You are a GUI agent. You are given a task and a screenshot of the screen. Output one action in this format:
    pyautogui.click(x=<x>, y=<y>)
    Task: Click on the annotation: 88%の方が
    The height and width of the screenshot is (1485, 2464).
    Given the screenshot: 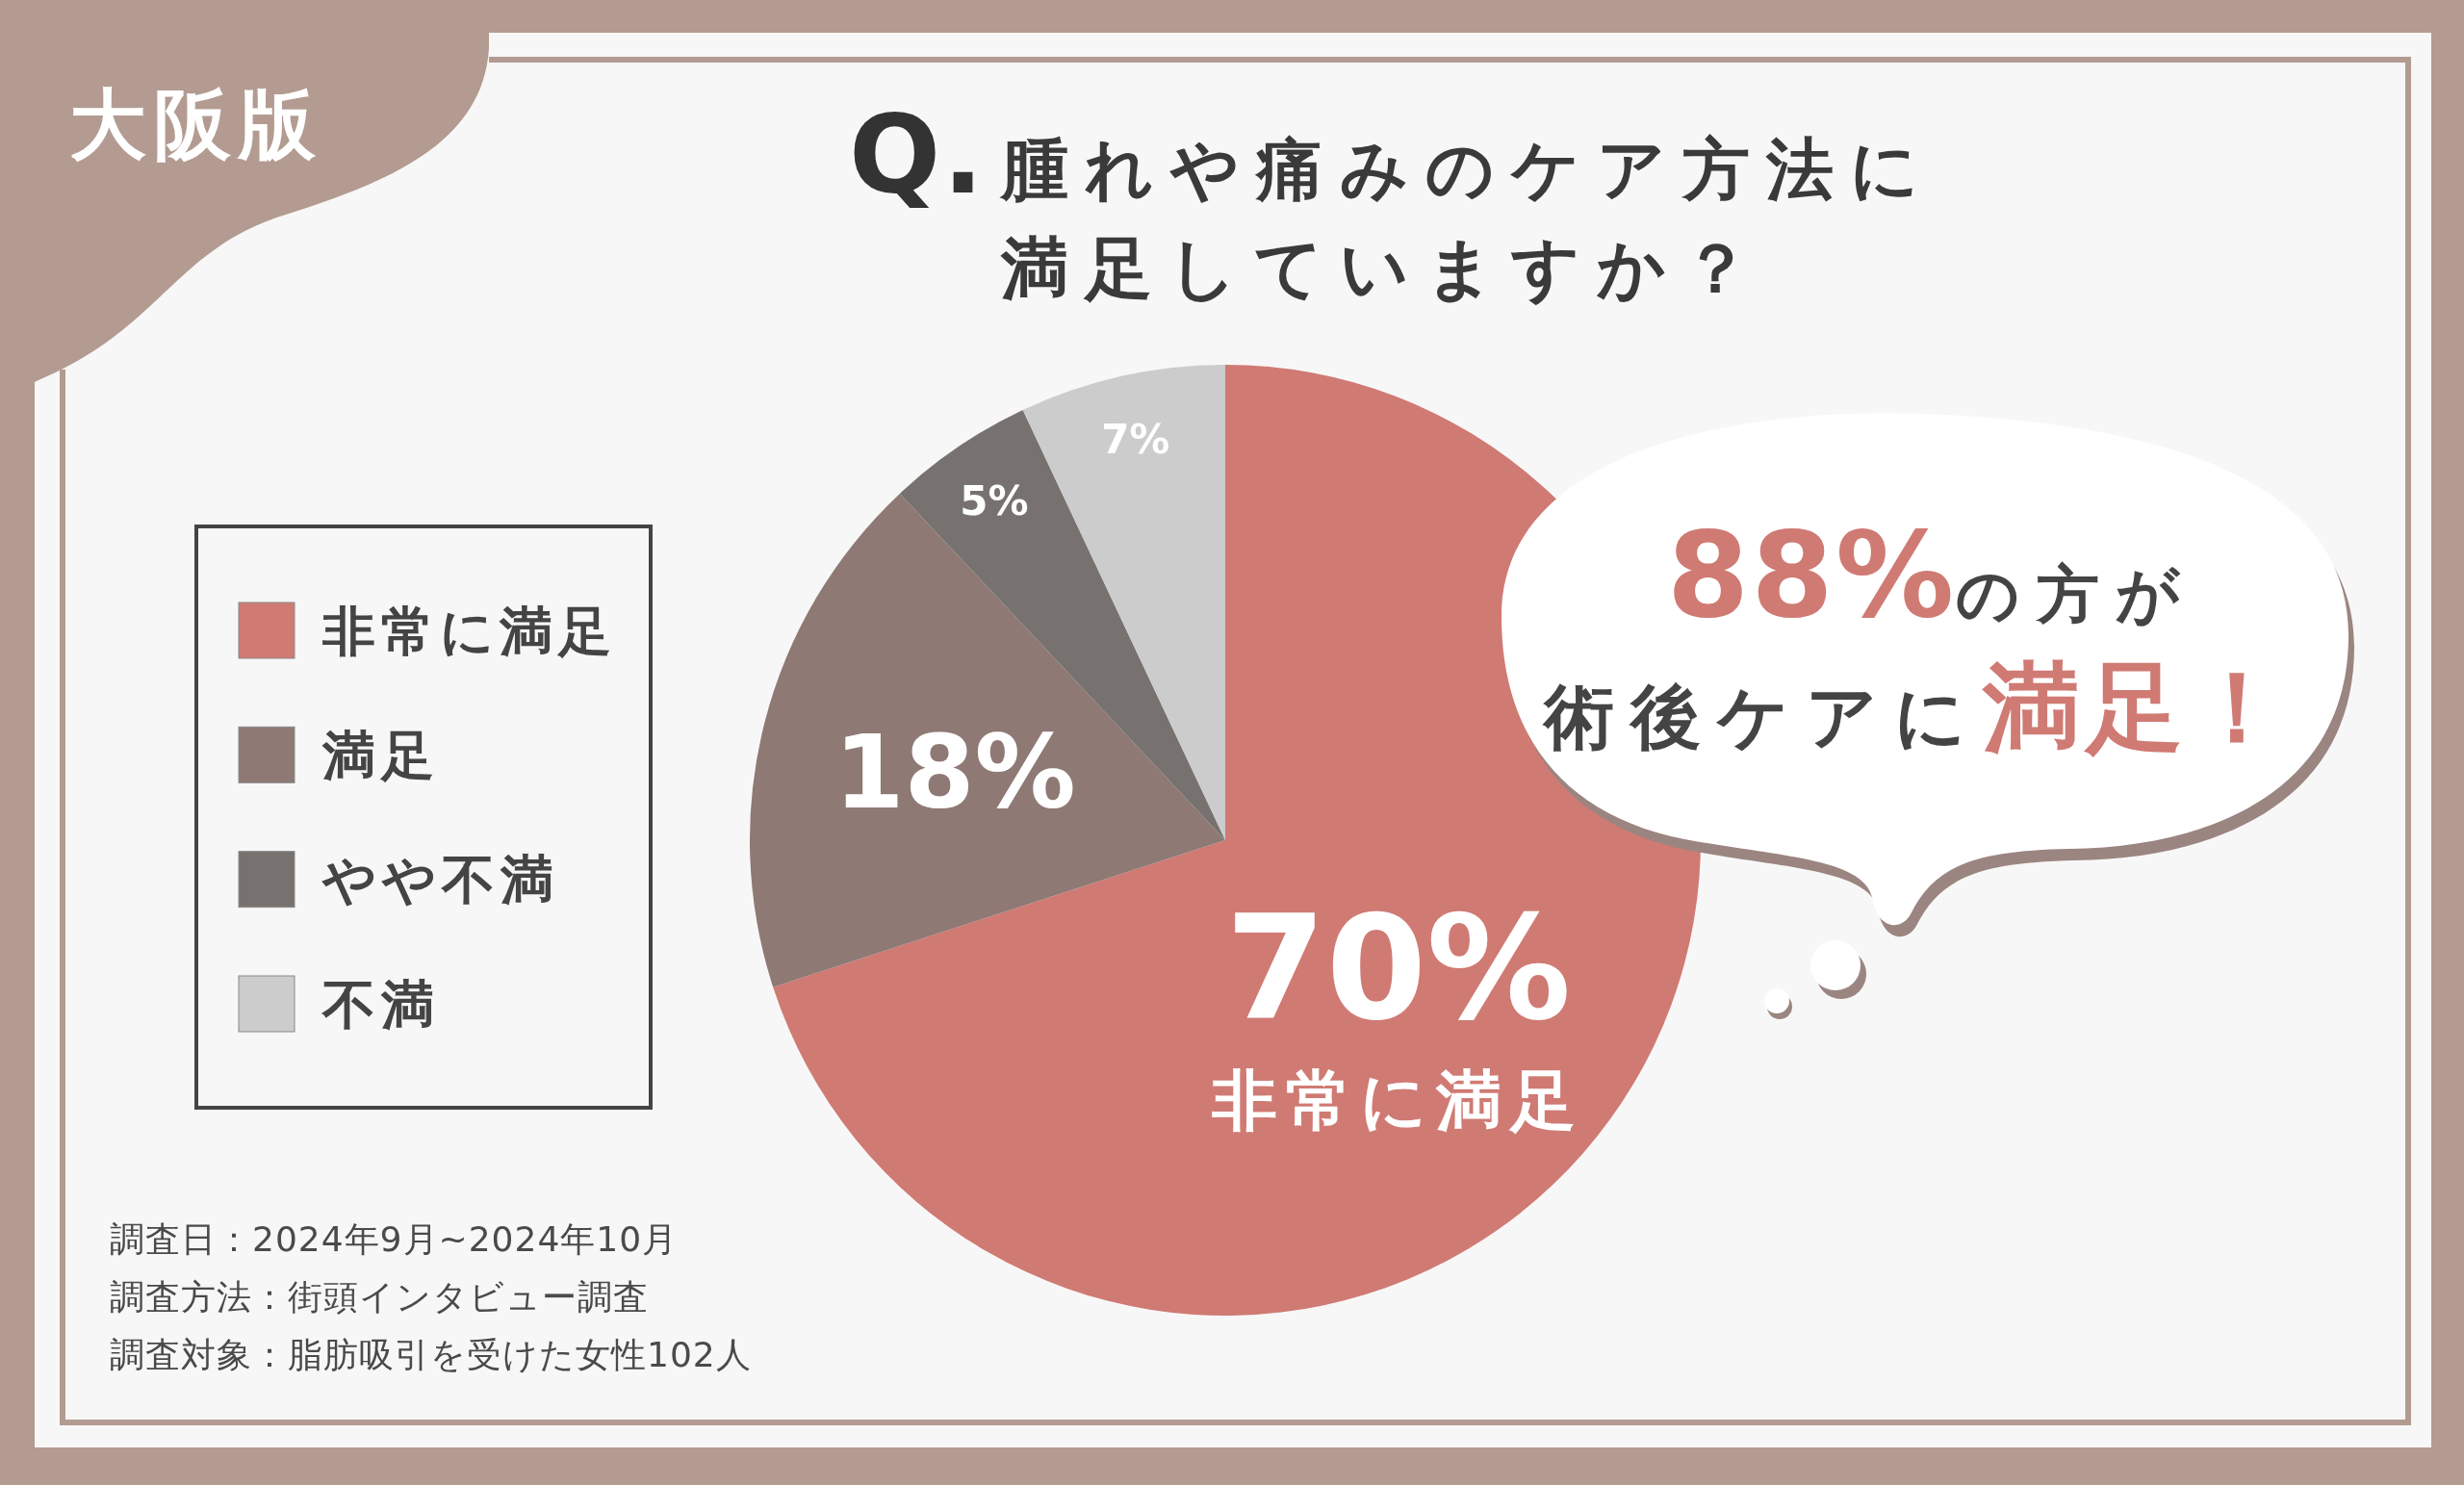 What is the action you would take?
    pyautogui.click(x=1931, y=575)
    